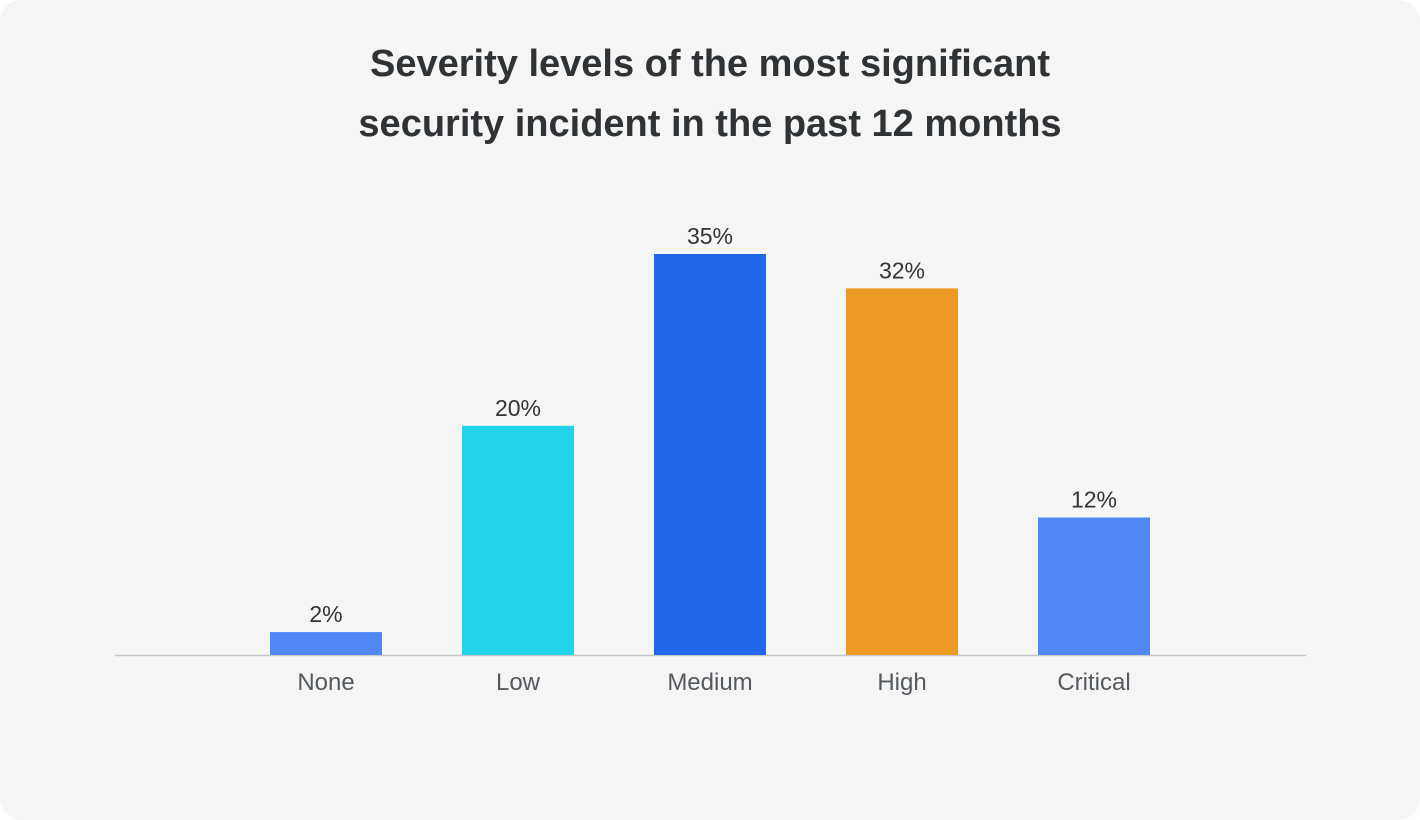 Image resolution: width=1420 pixels, height=820 pixels. Describe the element at coordinates (1093, 682) in the screenshot. I see `x-tick-label: Critical` at that location.